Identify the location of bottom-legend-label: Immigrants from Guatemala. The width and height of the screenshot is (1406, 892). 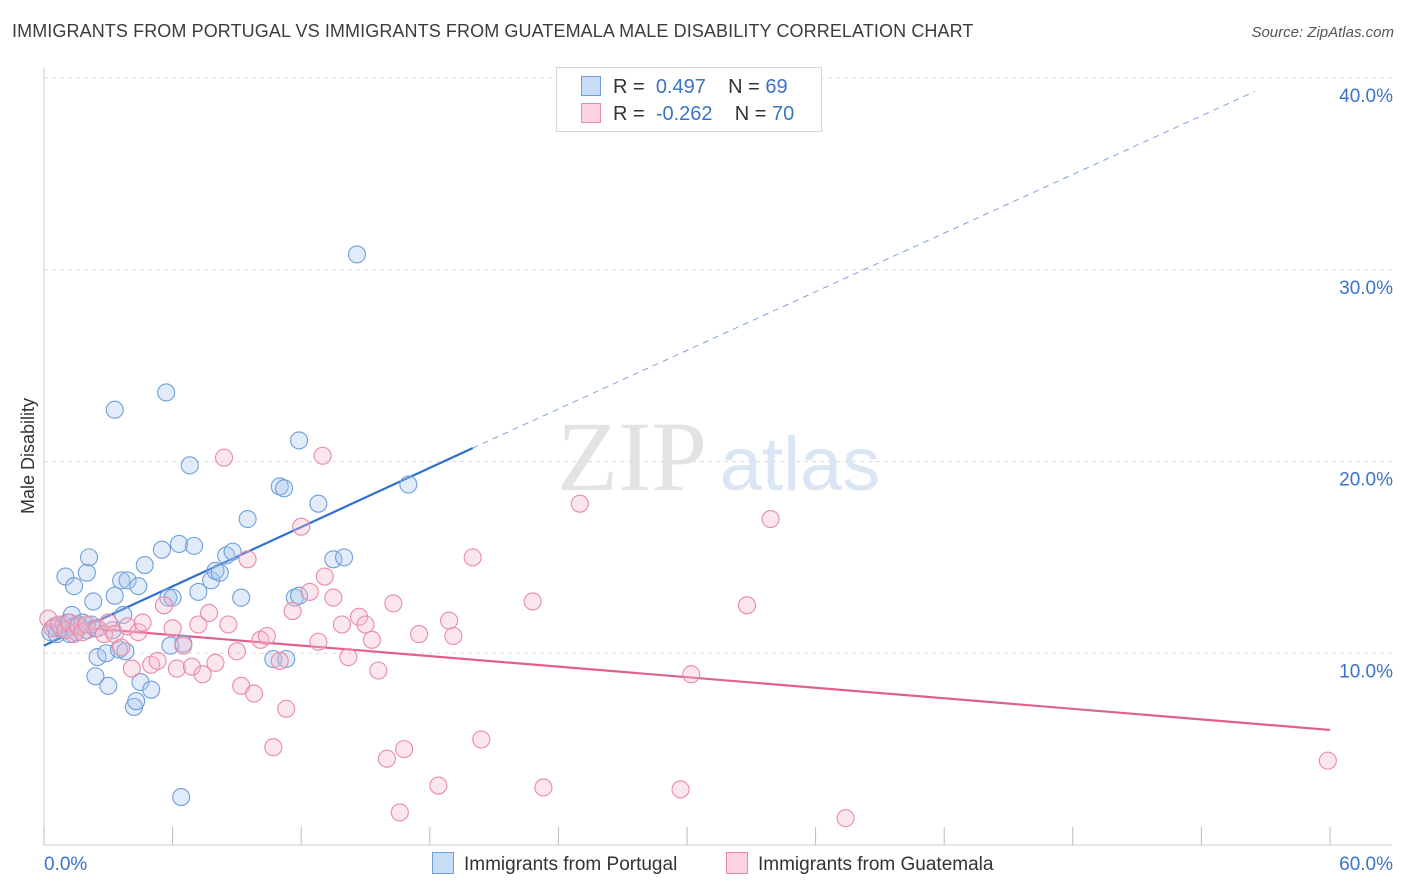
(876, 864).